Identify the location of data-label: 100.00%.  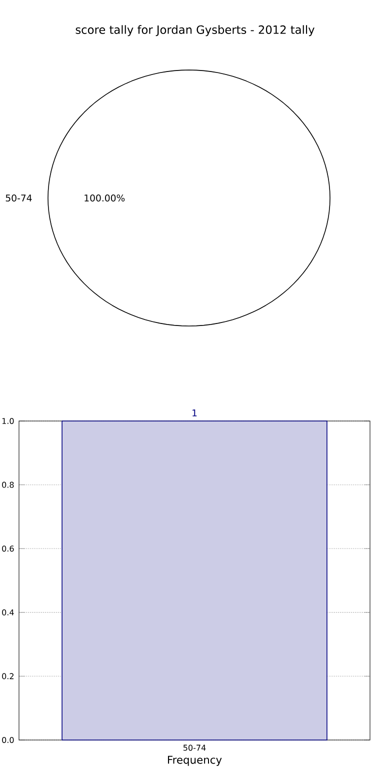
(104, 198).